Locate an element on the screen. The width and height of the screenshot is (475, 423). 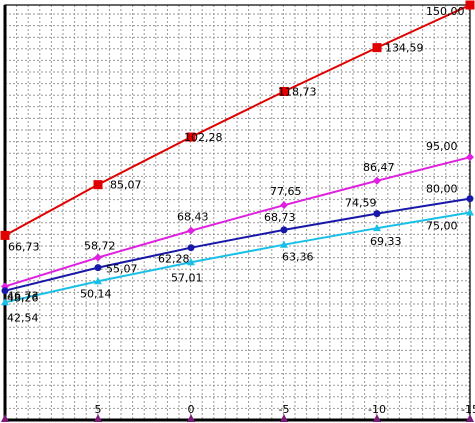
data-label-s3-2: 55,07 is located at coordinates (122, 269).